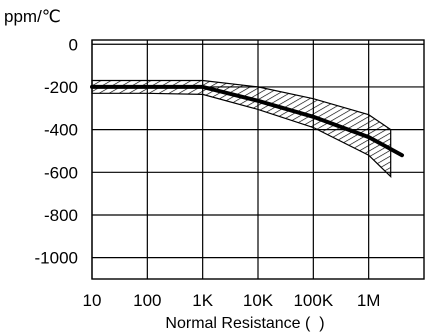 The width and height of the screenshot is (431, 334). Describe the element at coordinates (313, 300) in the screenshot. I see `x-tick-label: 100K` at that location.